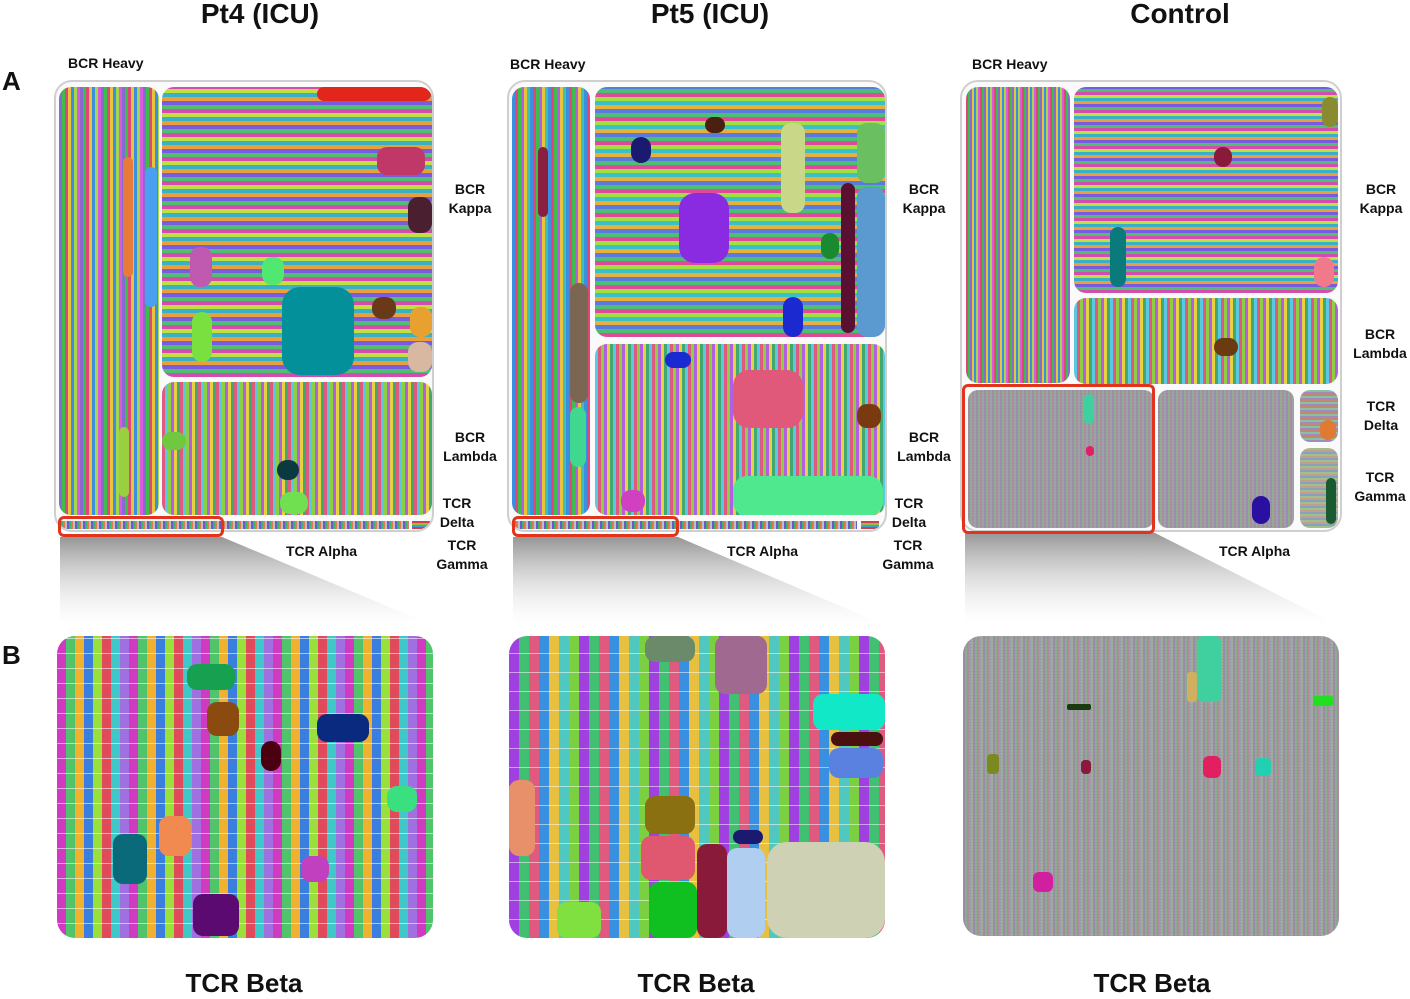  Describe the element at coordinates (551, 301) in the screenshot. I see `region-bcr-heavy-pt5` at that location.